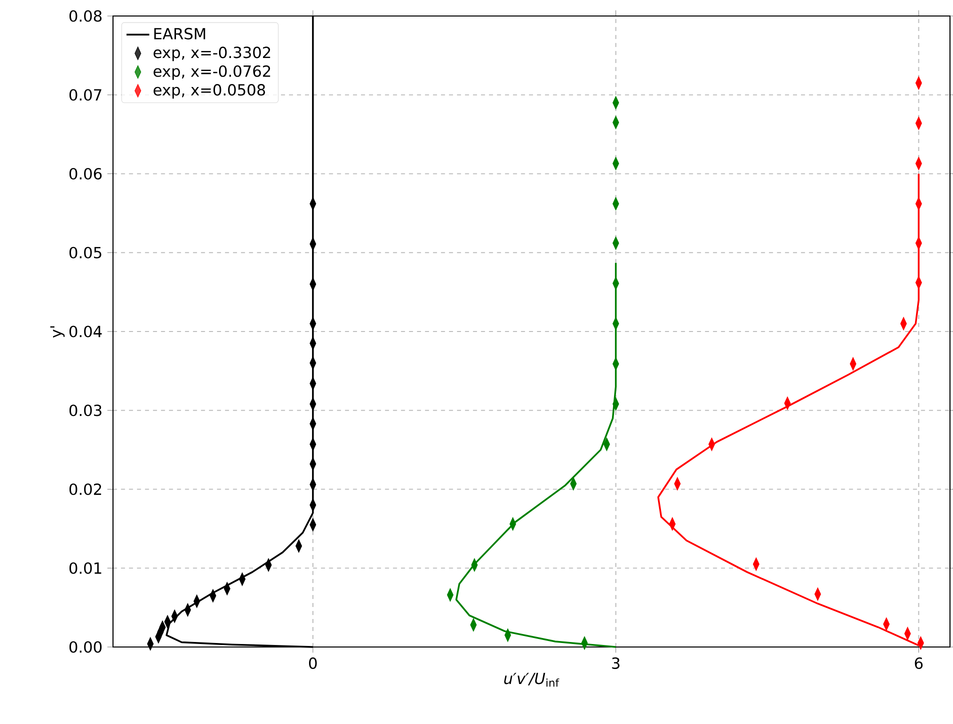 This screenshot has height=724, width=953. What do you see at coordinates (85, 16) in the screenshot?
I see `y-tick-label: 0.08` at bounding box center [85, 16].